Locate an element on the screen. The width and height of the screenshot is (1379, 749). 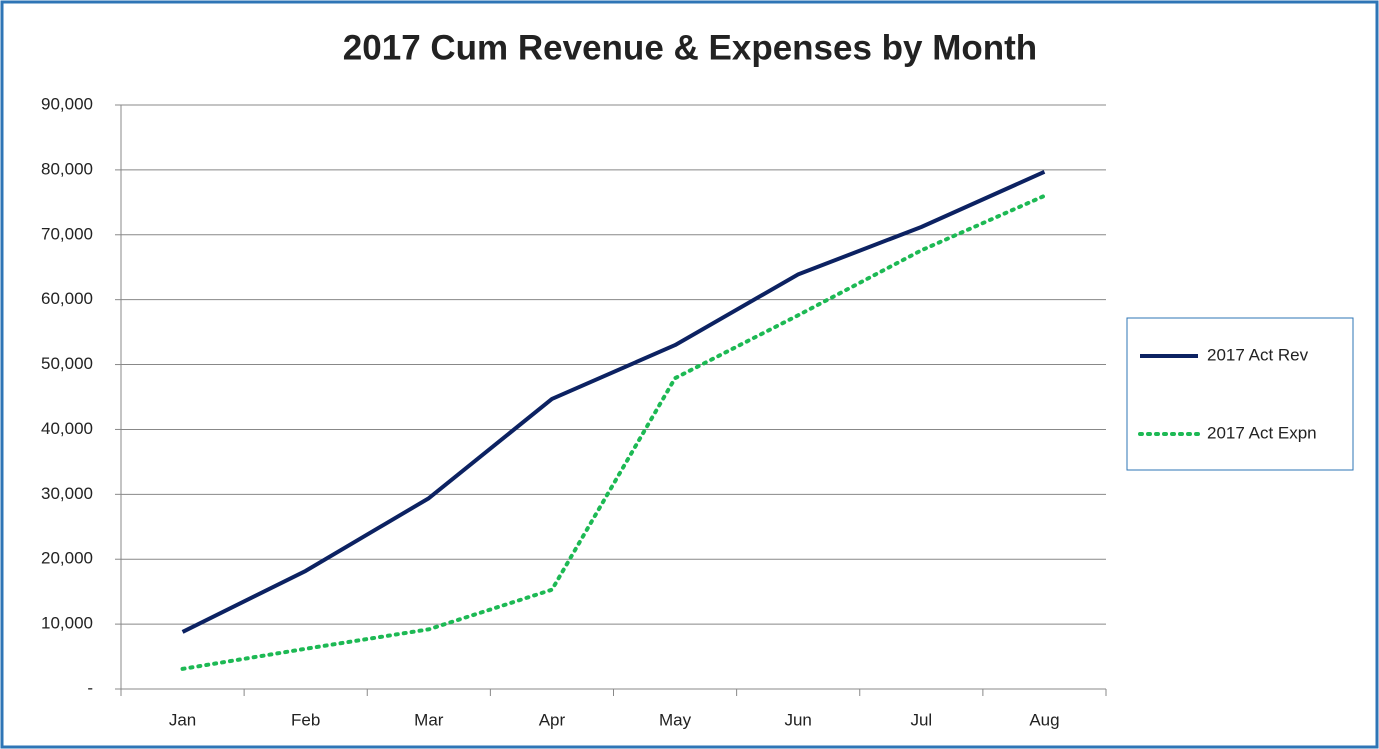
y-tick-label: 30,000 is located at coordinates (67, 493).